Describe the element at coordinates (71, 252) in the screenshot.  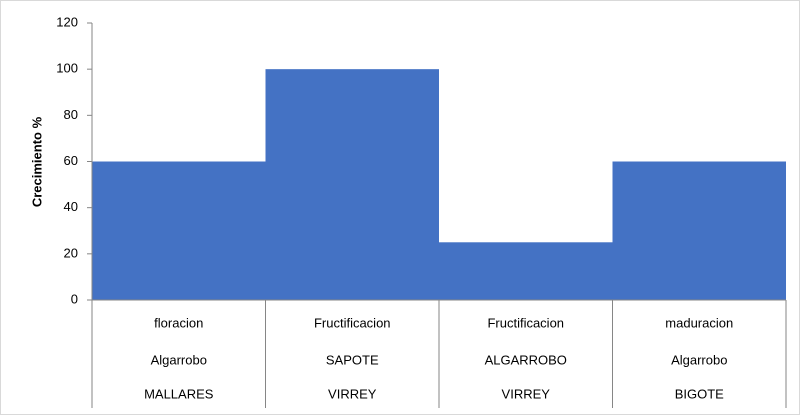
I see `y-tick-label: 20` at that location.